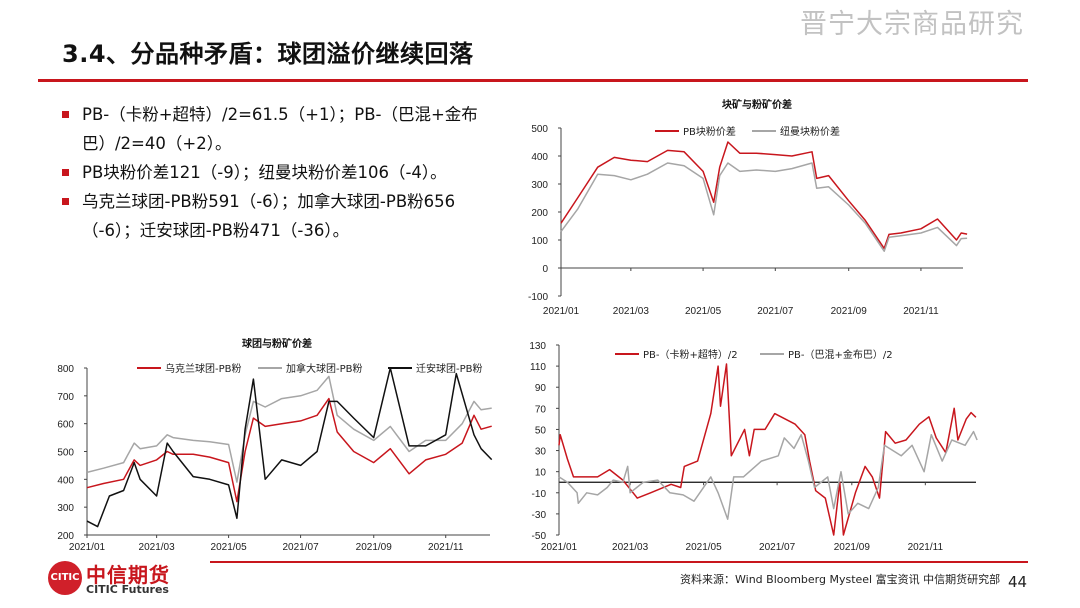 This screenshot has width=1080, height=608. What do you see at coordinates (757, 104) in the screenshot?
I see `chart-title: 块矿与粉矿价差` at bounding box center [757, 104].